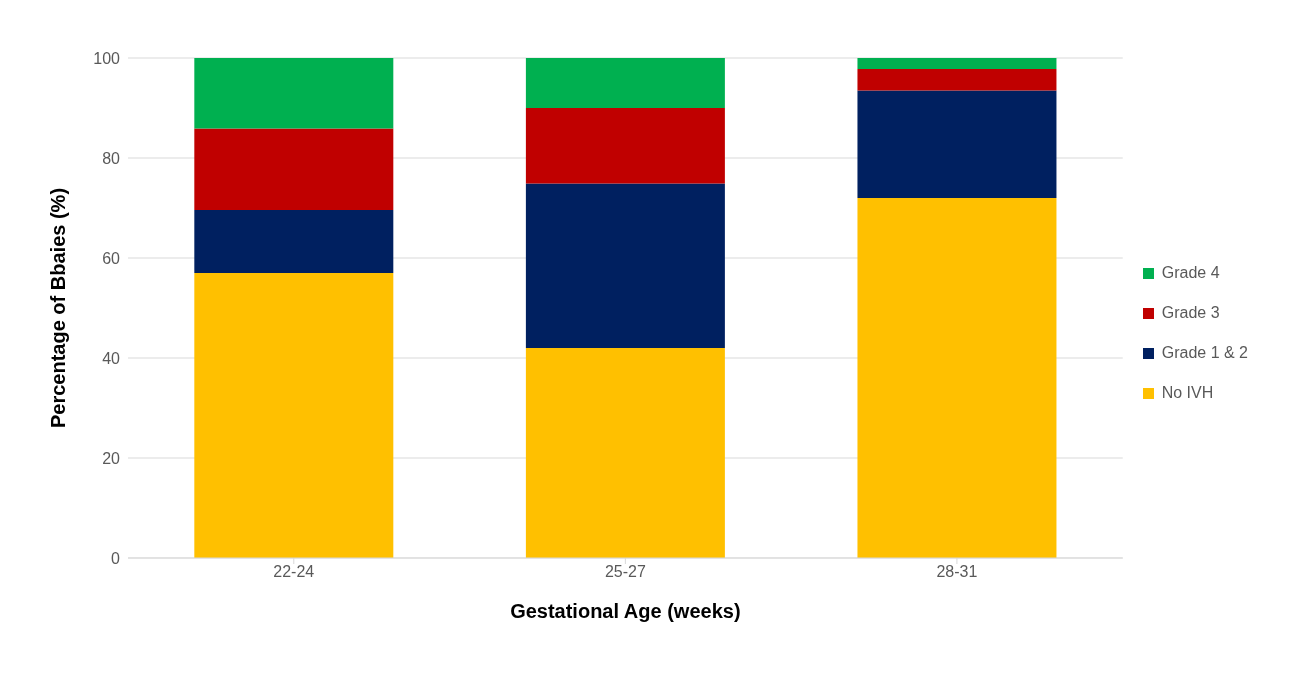 This screenshot has width=1293, height=675. I want to click on y-tick-label: 60, so click(111, 258).